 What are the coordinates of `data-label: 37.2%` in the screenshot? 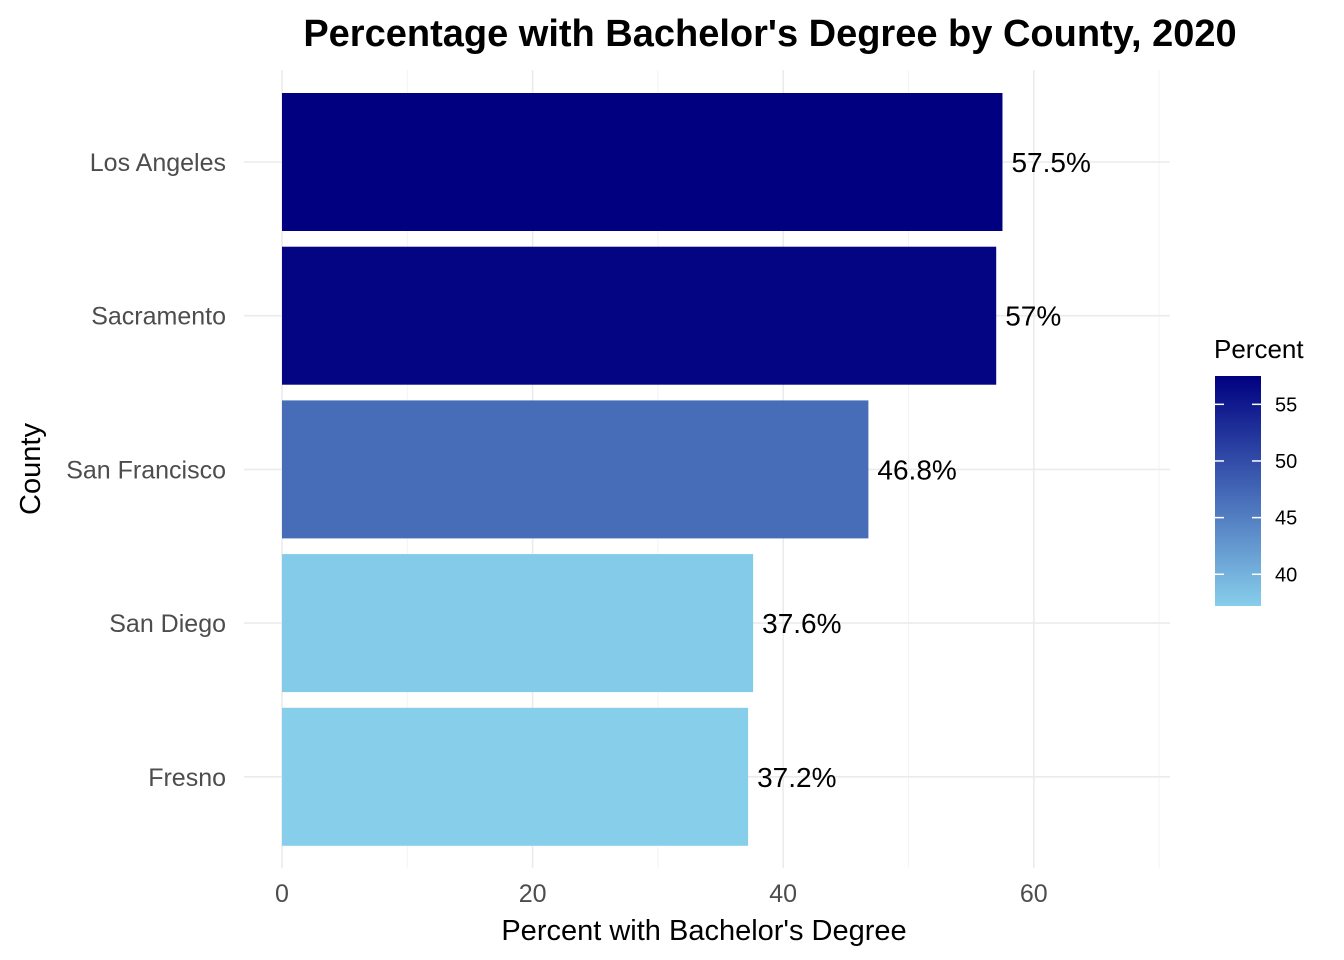 It's located at (796, 777).